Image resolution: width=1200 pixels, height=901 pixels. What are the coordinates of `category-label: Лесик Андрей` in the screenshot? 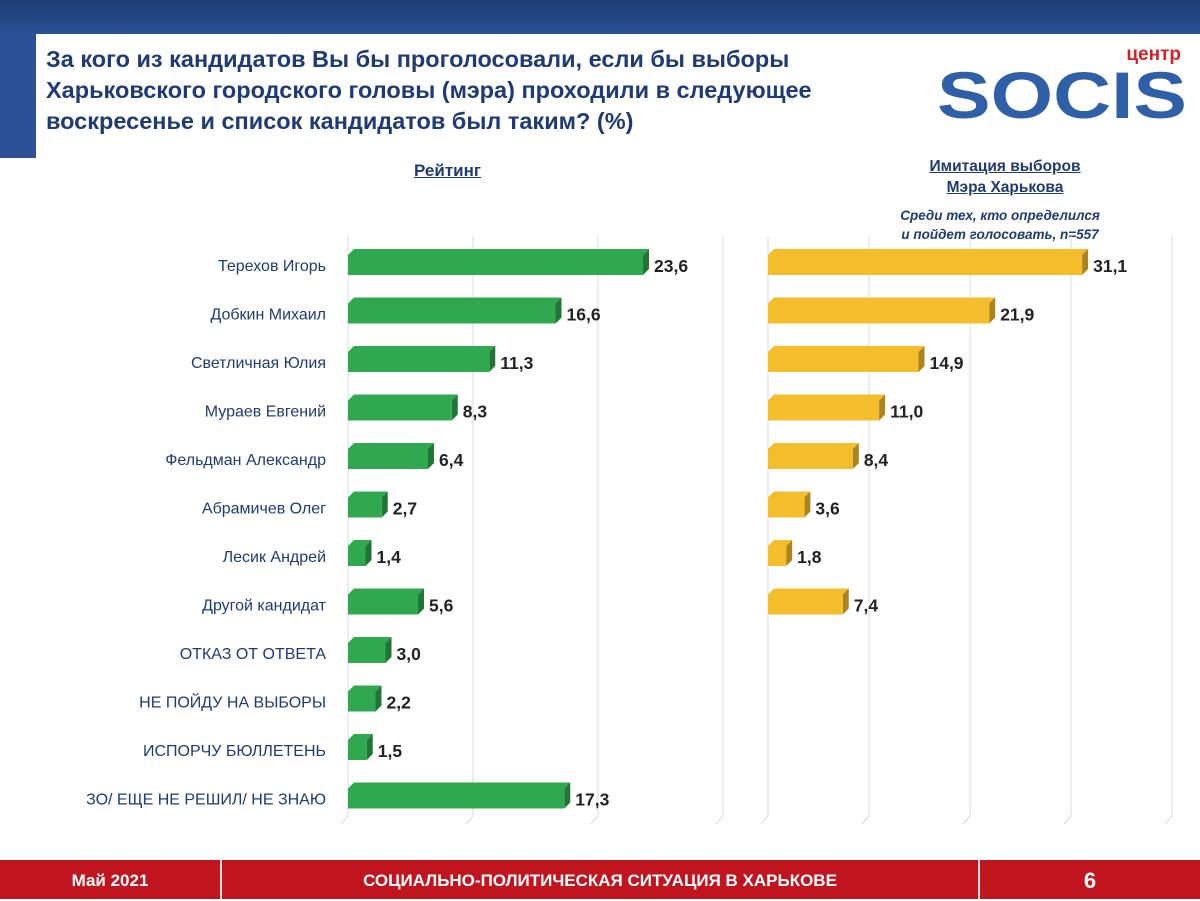 It's located at (274, 557).